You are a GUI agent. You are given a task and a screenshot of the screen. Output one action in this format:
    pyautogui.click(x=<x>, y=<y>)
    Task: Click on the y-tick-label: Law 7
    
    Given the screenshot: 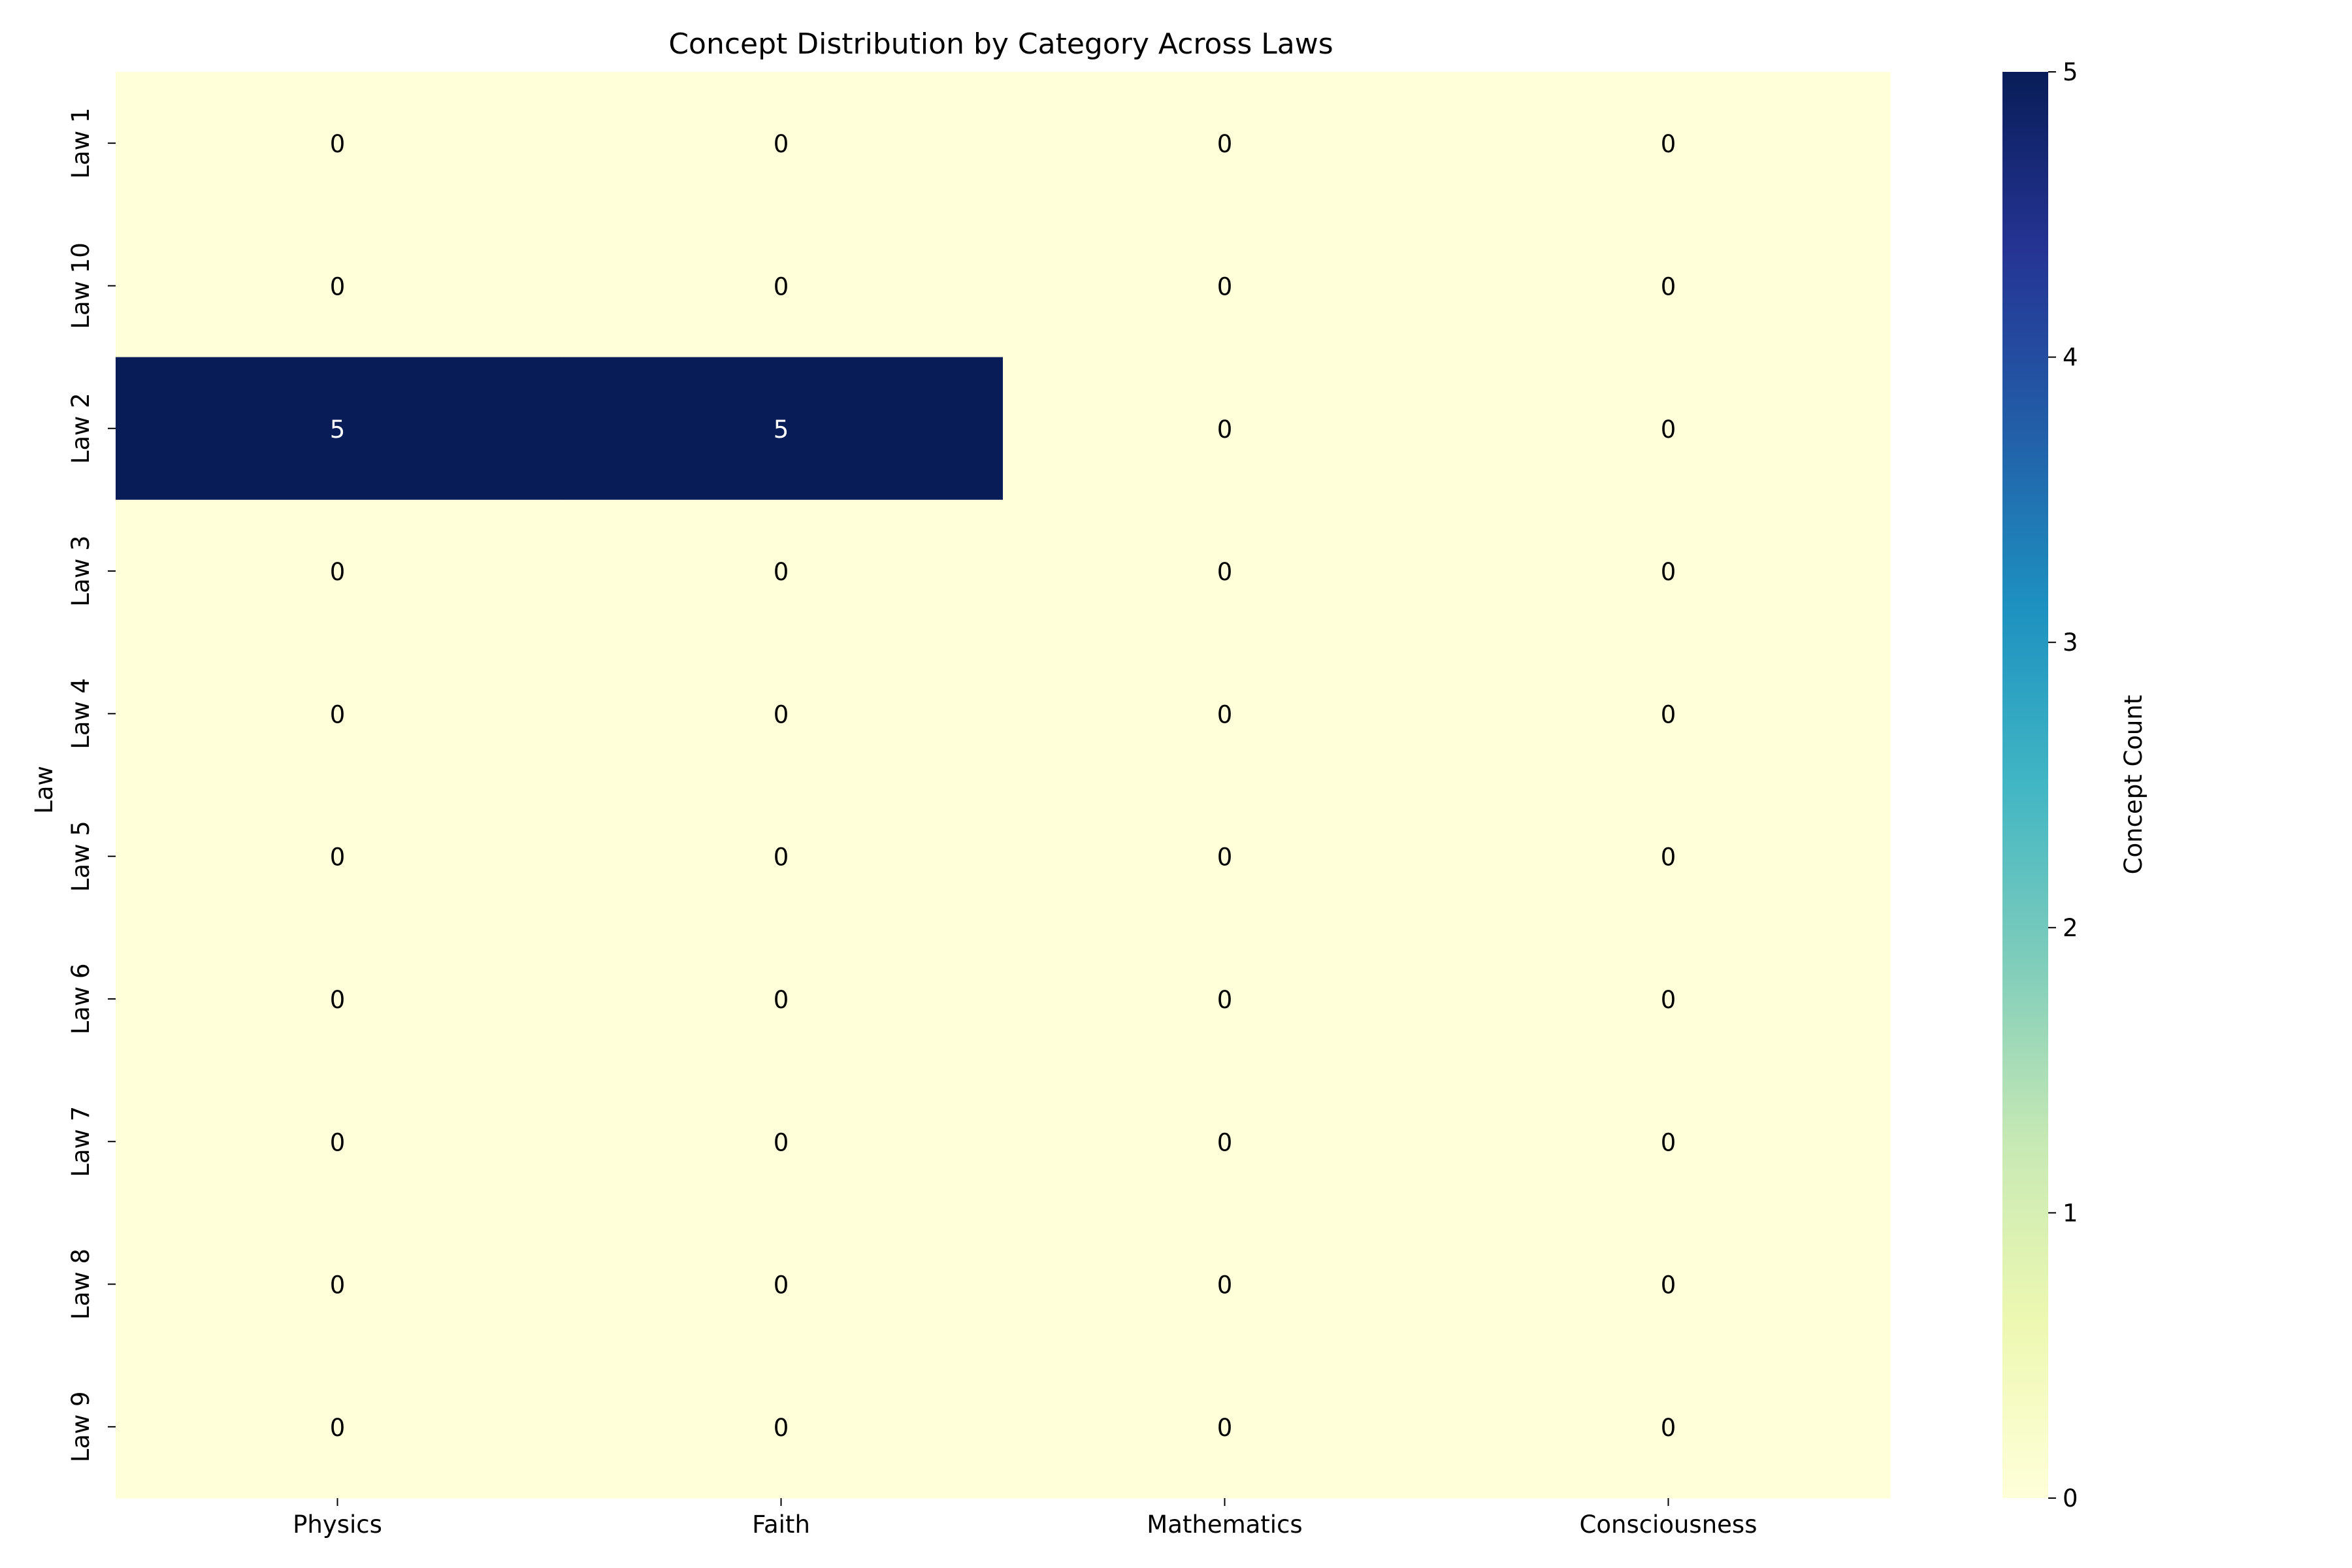 What is the action you would take?
    pyautogui.click(x=81, y=1141)
    